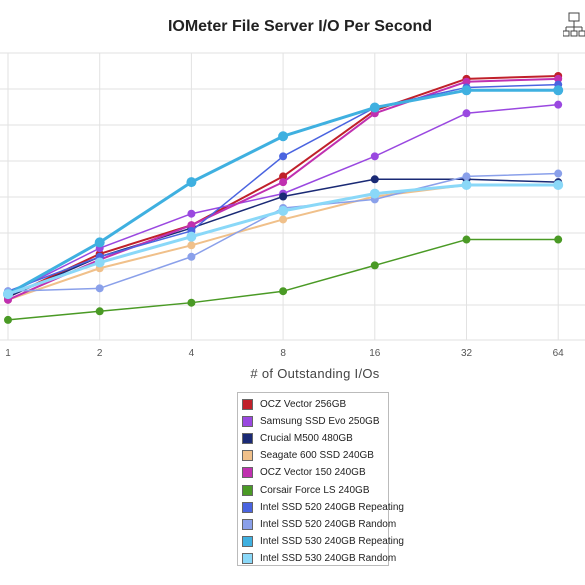 This screenshot has width=585, height=585. What do you see at coordinates (332, 541) in the screenshot?
I see `legend-label: Intel SSD 530 240GB Repeating` at bounding box center [332, 541].